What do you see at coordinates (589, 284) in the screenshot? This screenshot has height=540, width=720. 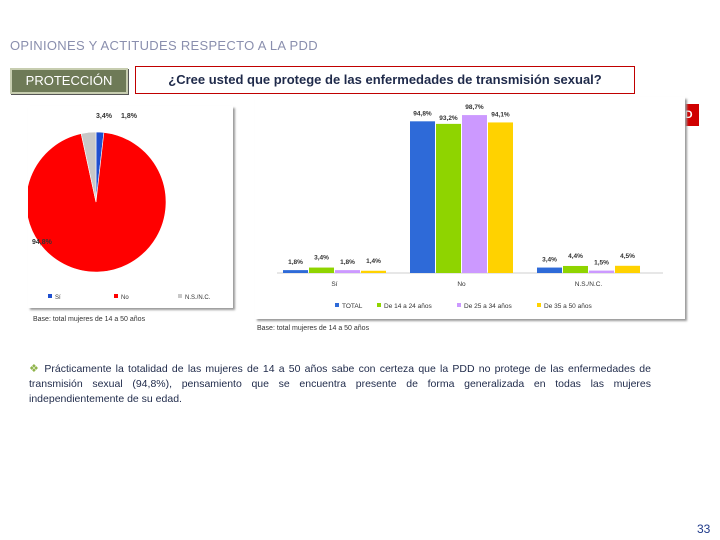 I see `category-label: N.S./N.C.` at bounding box center [589, 284].